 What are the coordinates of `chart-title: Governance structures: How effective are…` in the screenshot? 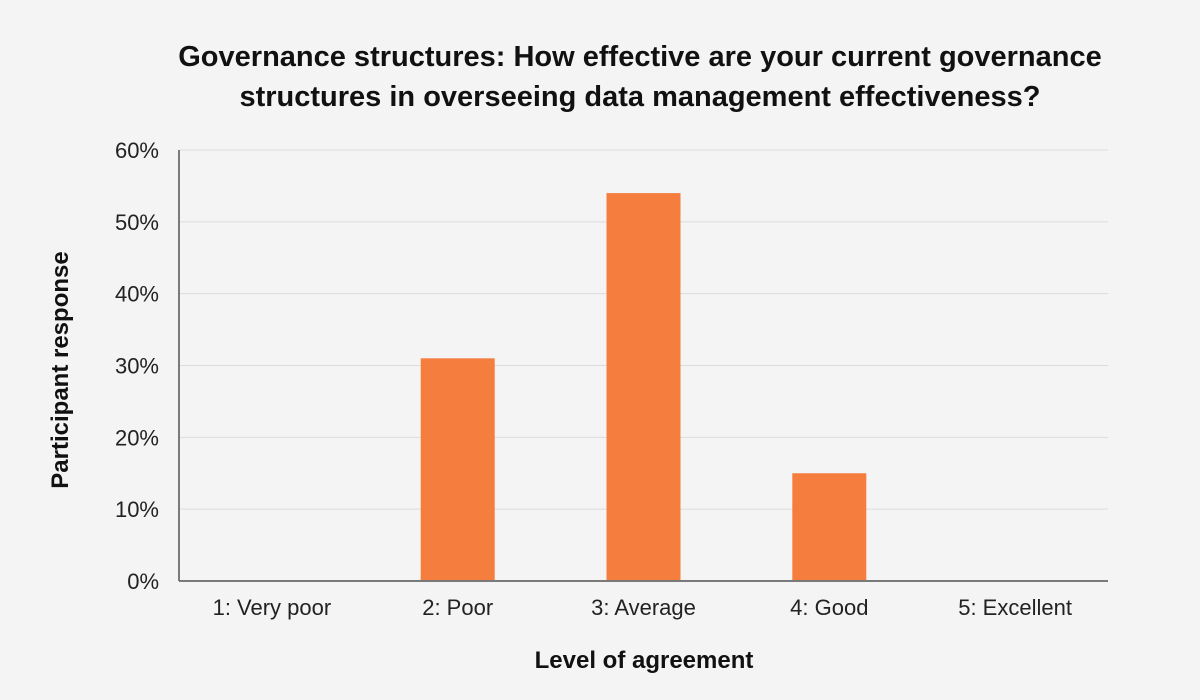 It's located at (639, 77).